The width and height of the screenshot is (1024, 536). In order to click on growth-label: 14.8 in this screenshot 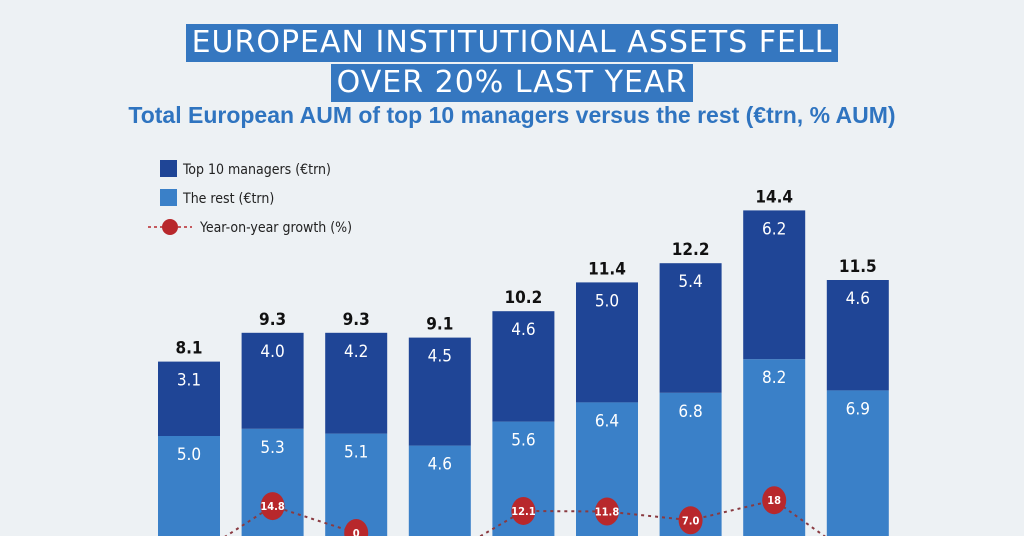, I will do `click(272, 506)`.